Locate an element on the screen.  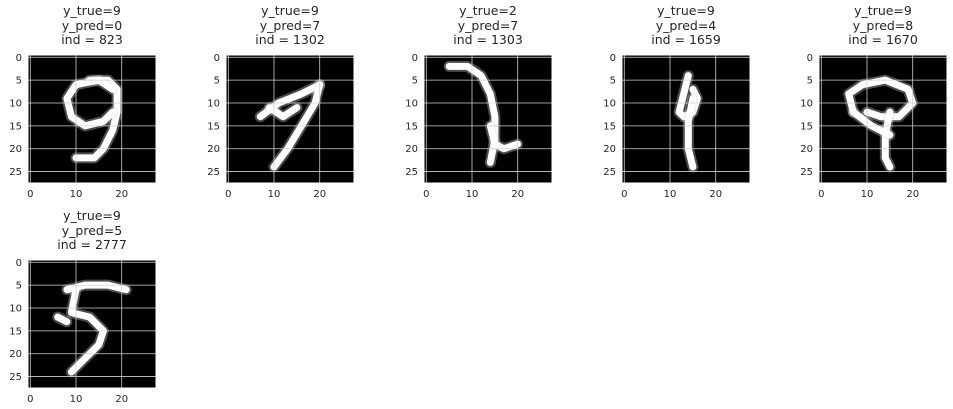
title-line: ind = 823 is located at coordinates (92, 39).